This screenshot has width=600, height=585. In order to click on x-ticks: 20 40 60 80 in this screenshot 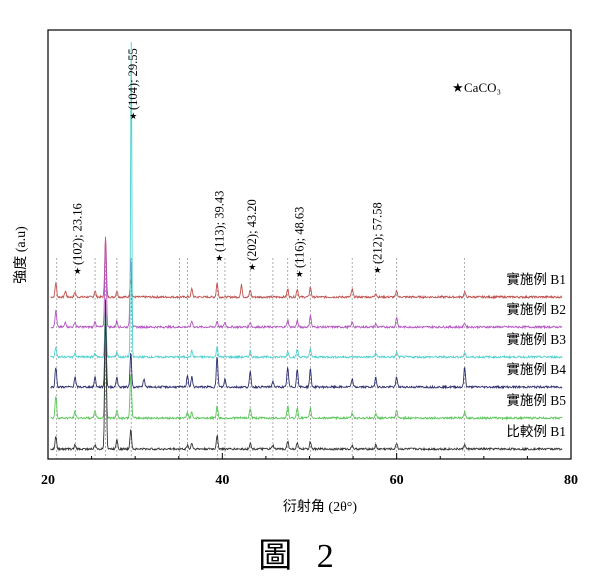, I will do `click(309, 470)`.